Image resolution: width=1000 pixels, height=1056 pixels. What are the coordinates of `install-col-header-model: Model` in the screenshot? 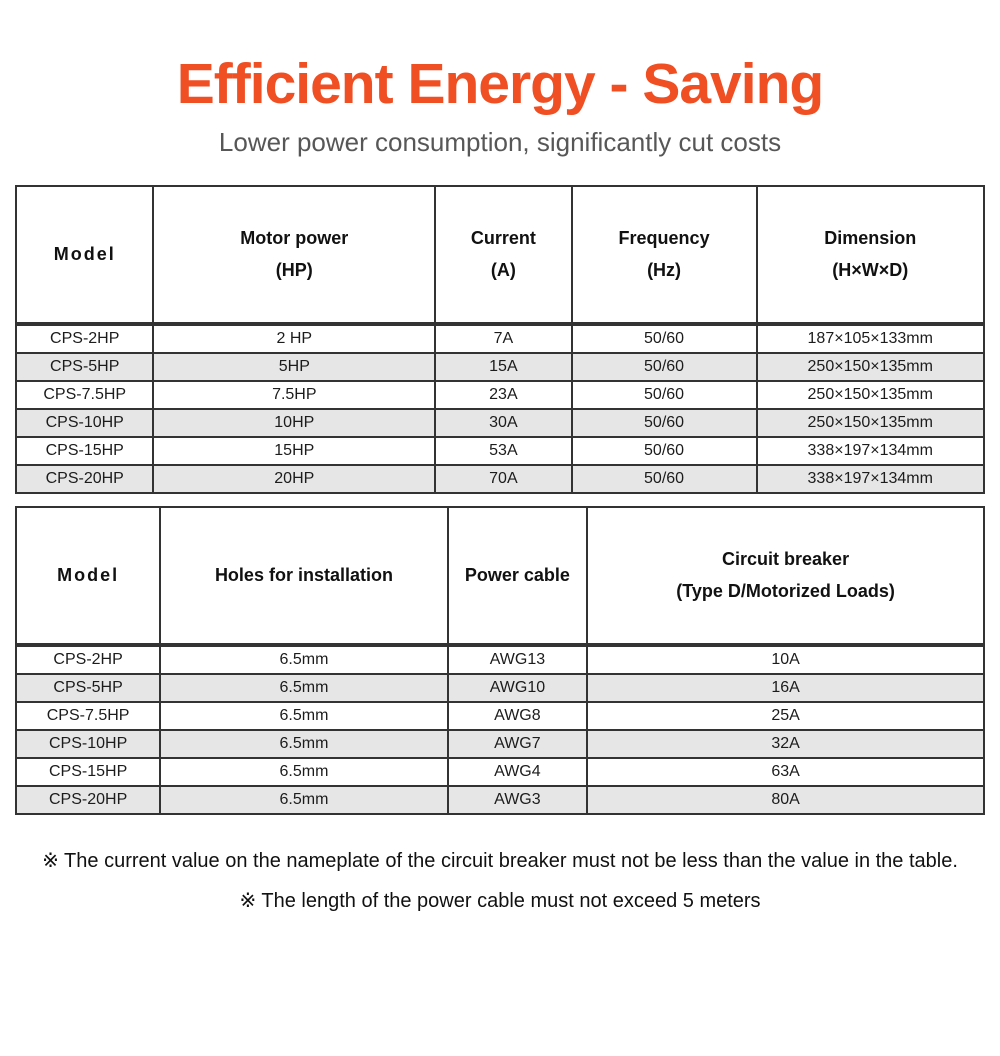 It's located at (88, 576).